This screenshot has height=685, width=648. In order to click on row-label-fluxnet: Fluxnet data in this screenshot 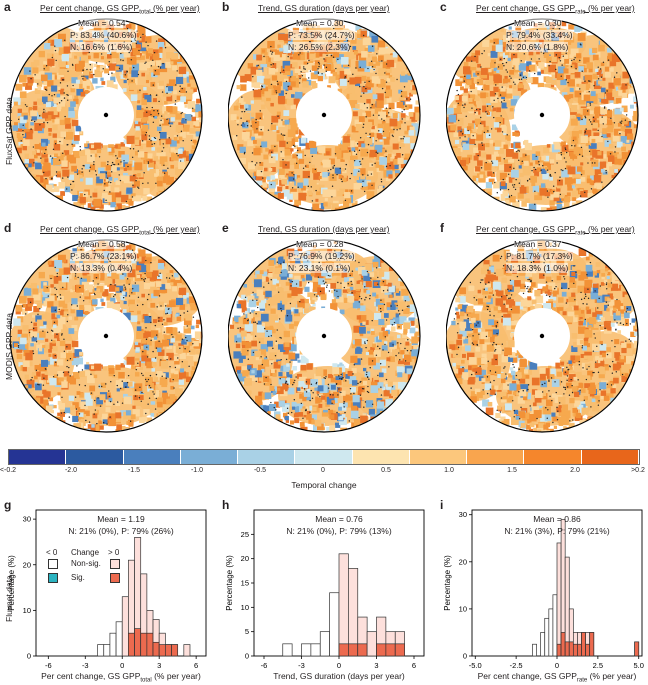, I will do `click(9, 598)`.